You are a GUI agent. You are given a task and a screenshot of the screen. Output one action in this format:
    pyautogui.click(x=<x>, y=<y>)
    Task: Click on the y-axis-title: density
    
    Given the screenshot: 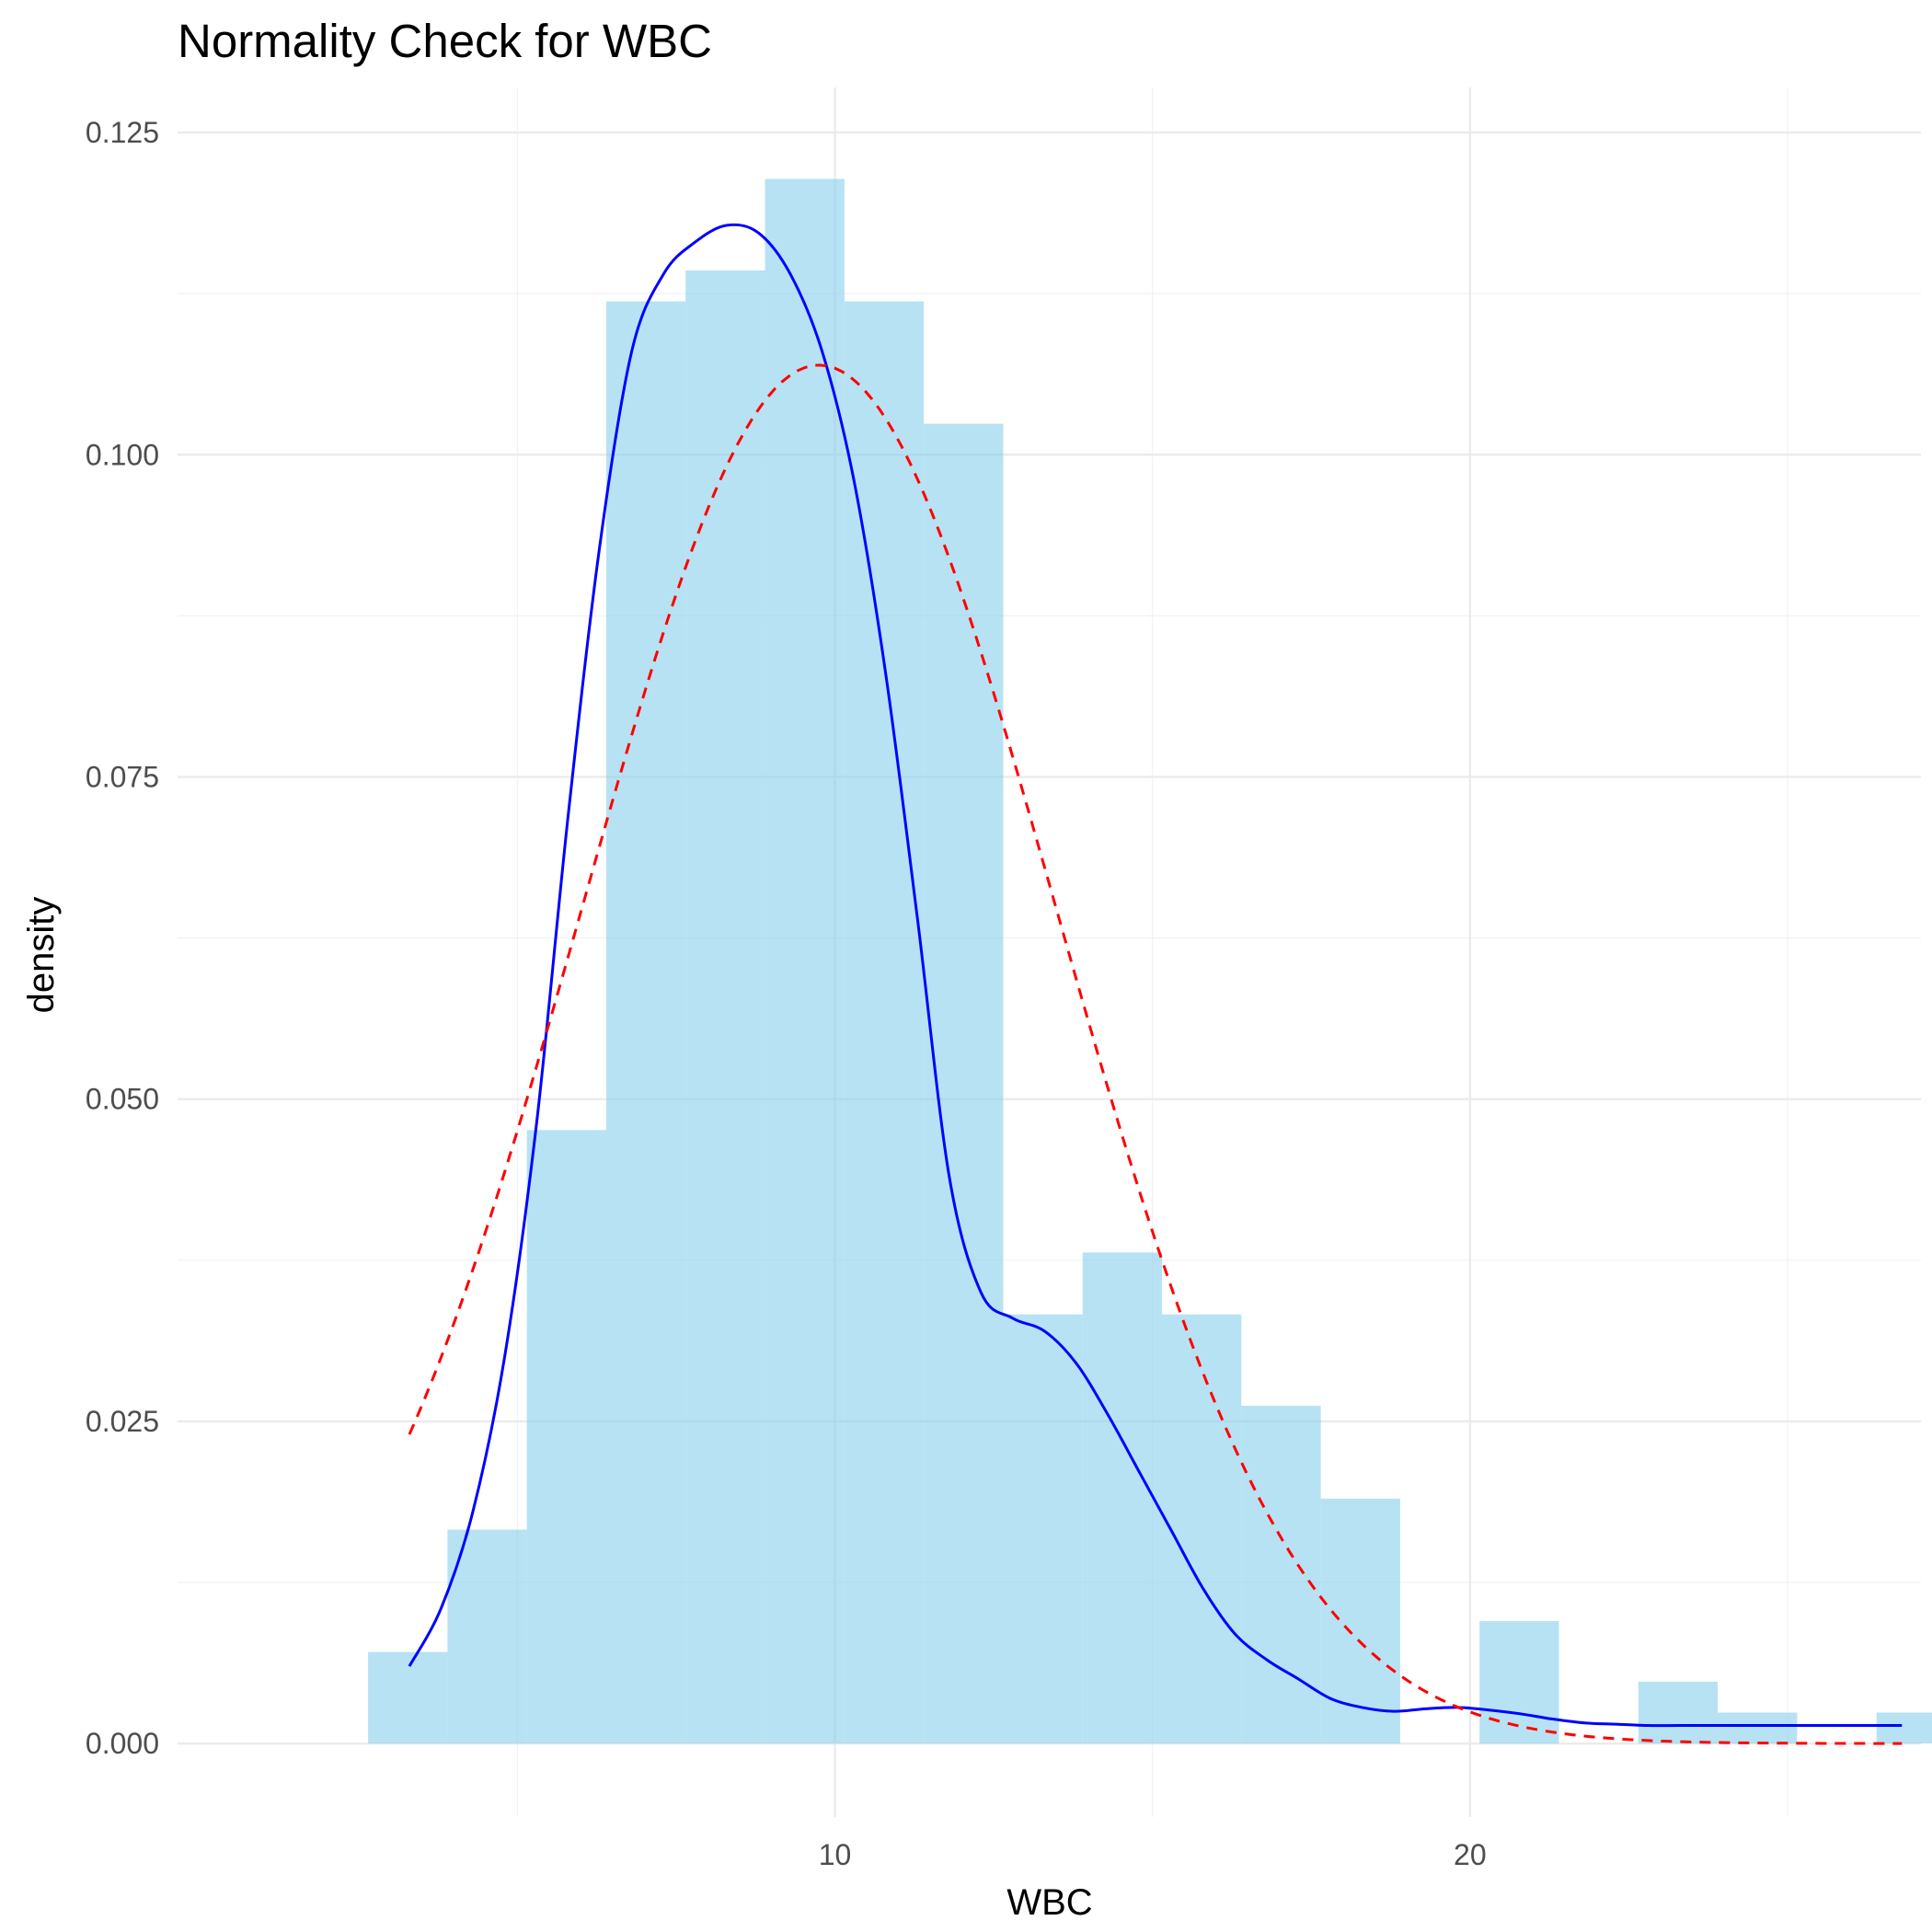 What is the action you would take?
    pyautogui.click(x=41, y=955)
    